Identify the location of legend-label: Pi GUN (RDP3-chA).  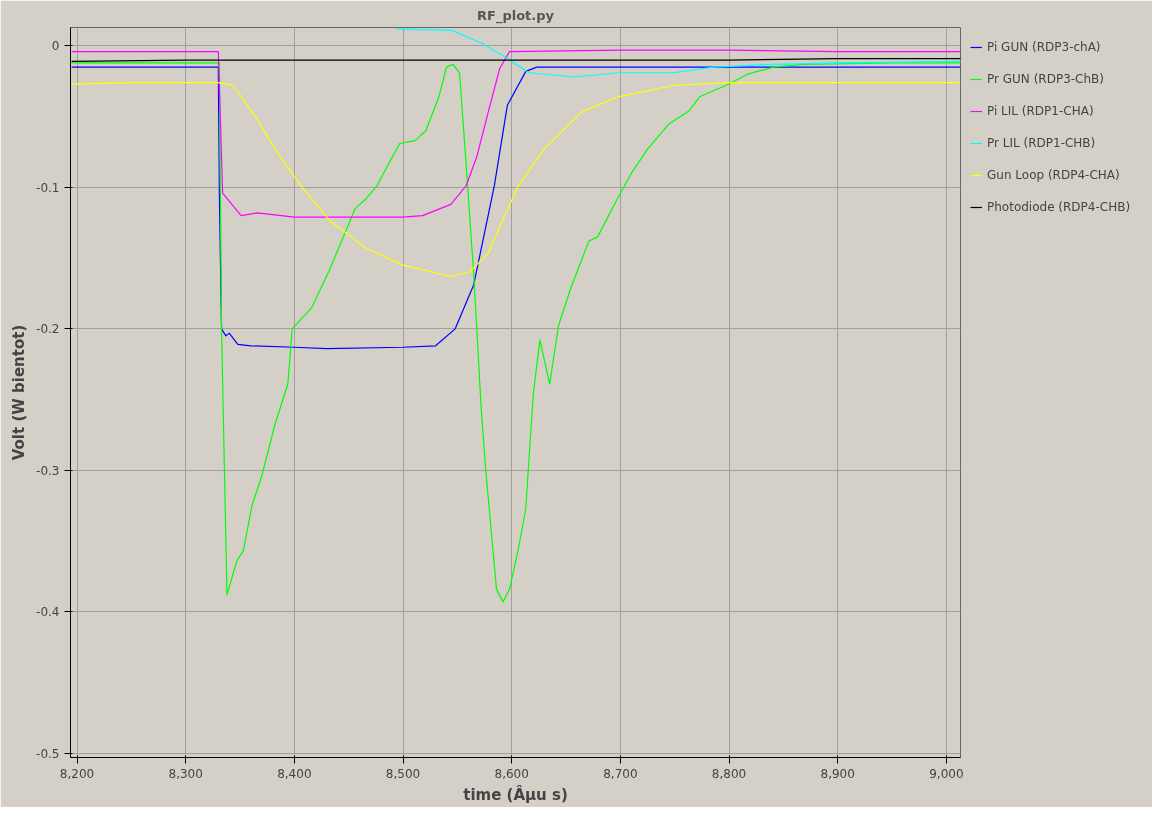
(1044, 47).